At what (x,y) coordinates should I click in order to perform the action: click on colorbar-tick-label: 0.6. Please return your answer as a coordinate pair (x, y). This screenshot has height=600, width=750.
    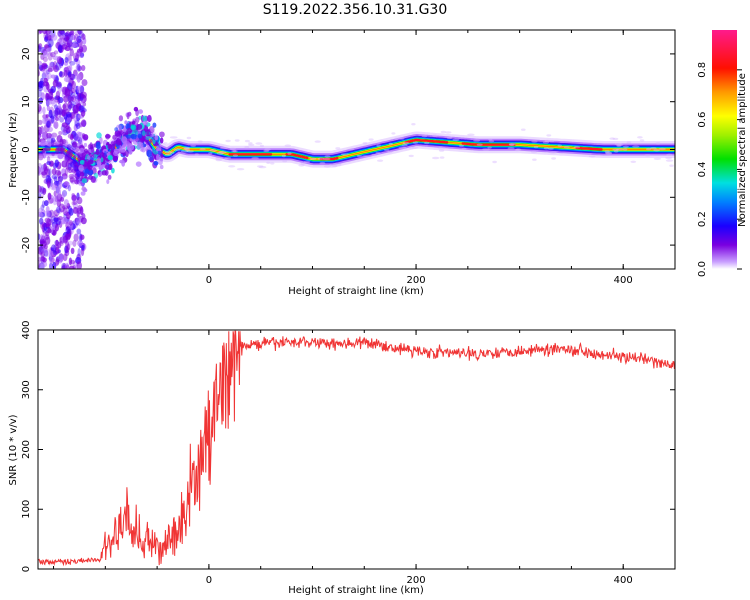
    Looking at the image, I should click on (702, 120).